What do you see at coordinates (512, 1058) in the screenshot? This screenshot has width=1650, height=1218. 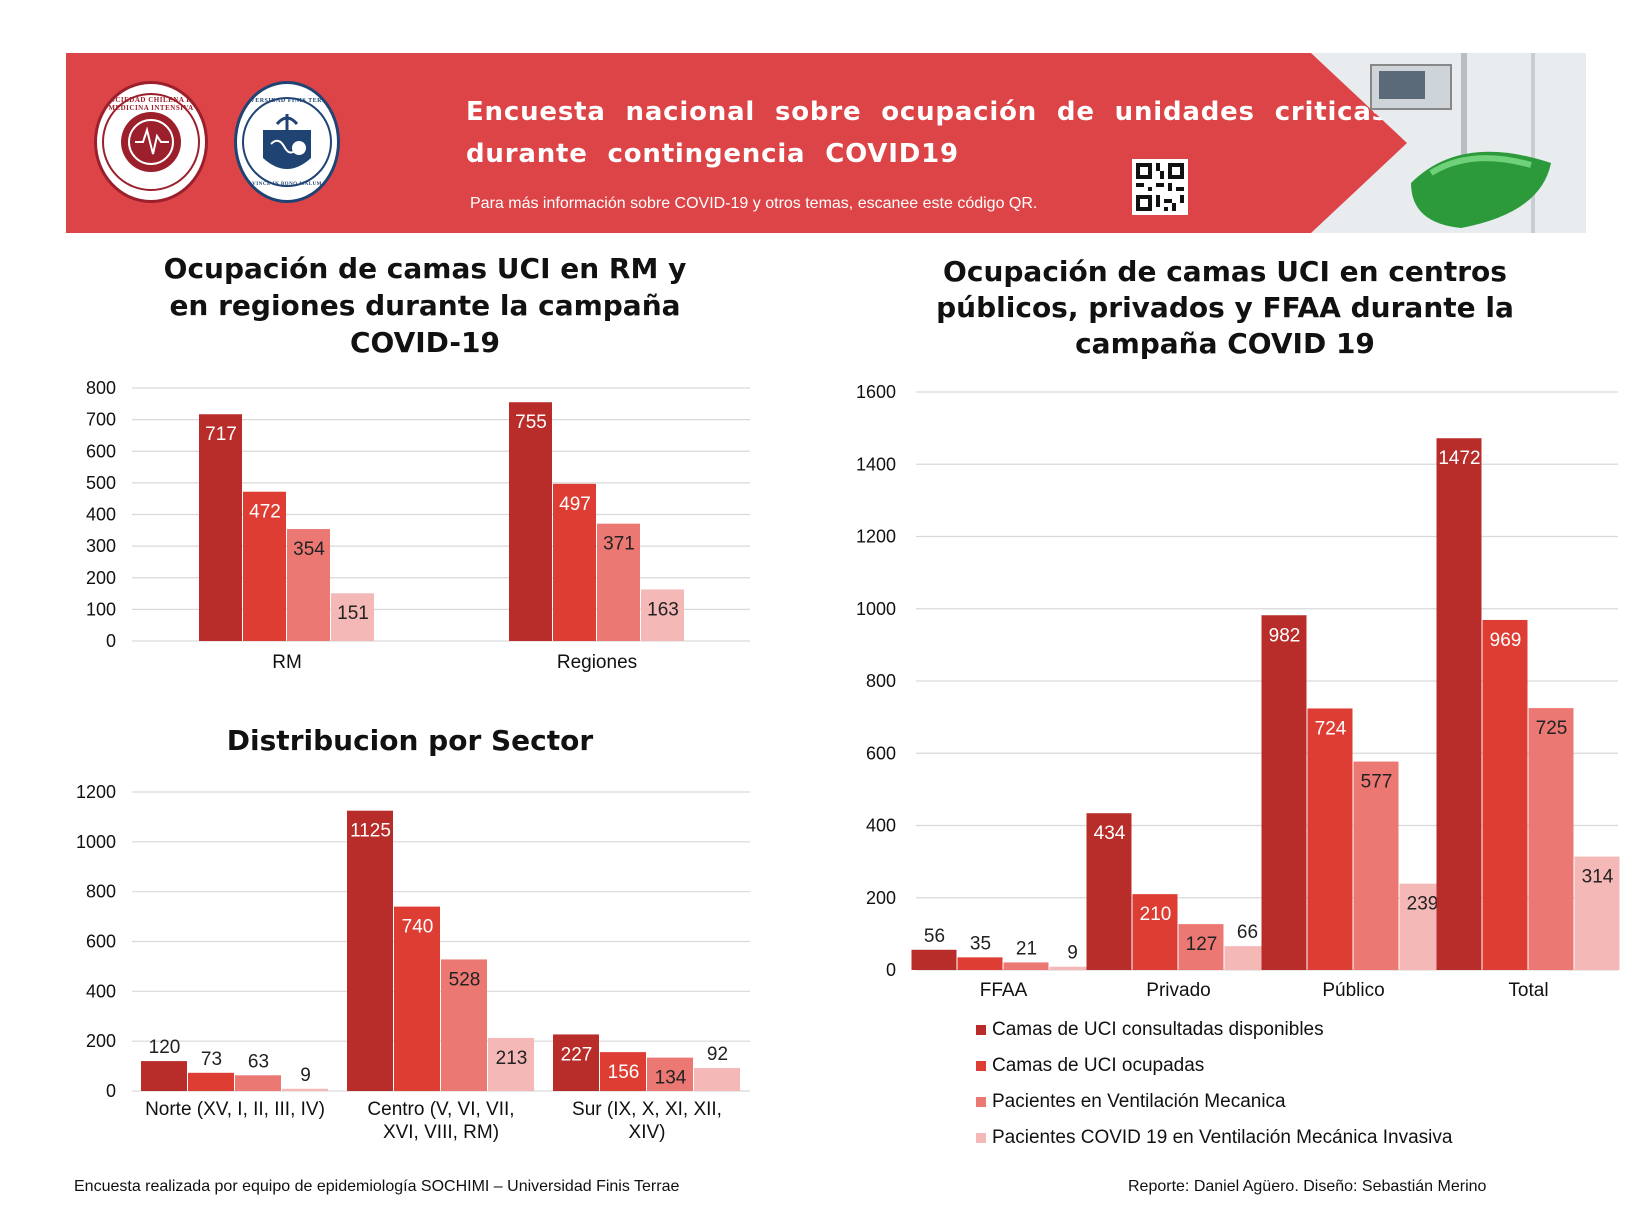 I see `data-label: 213` at bounding box center [512, 1058].